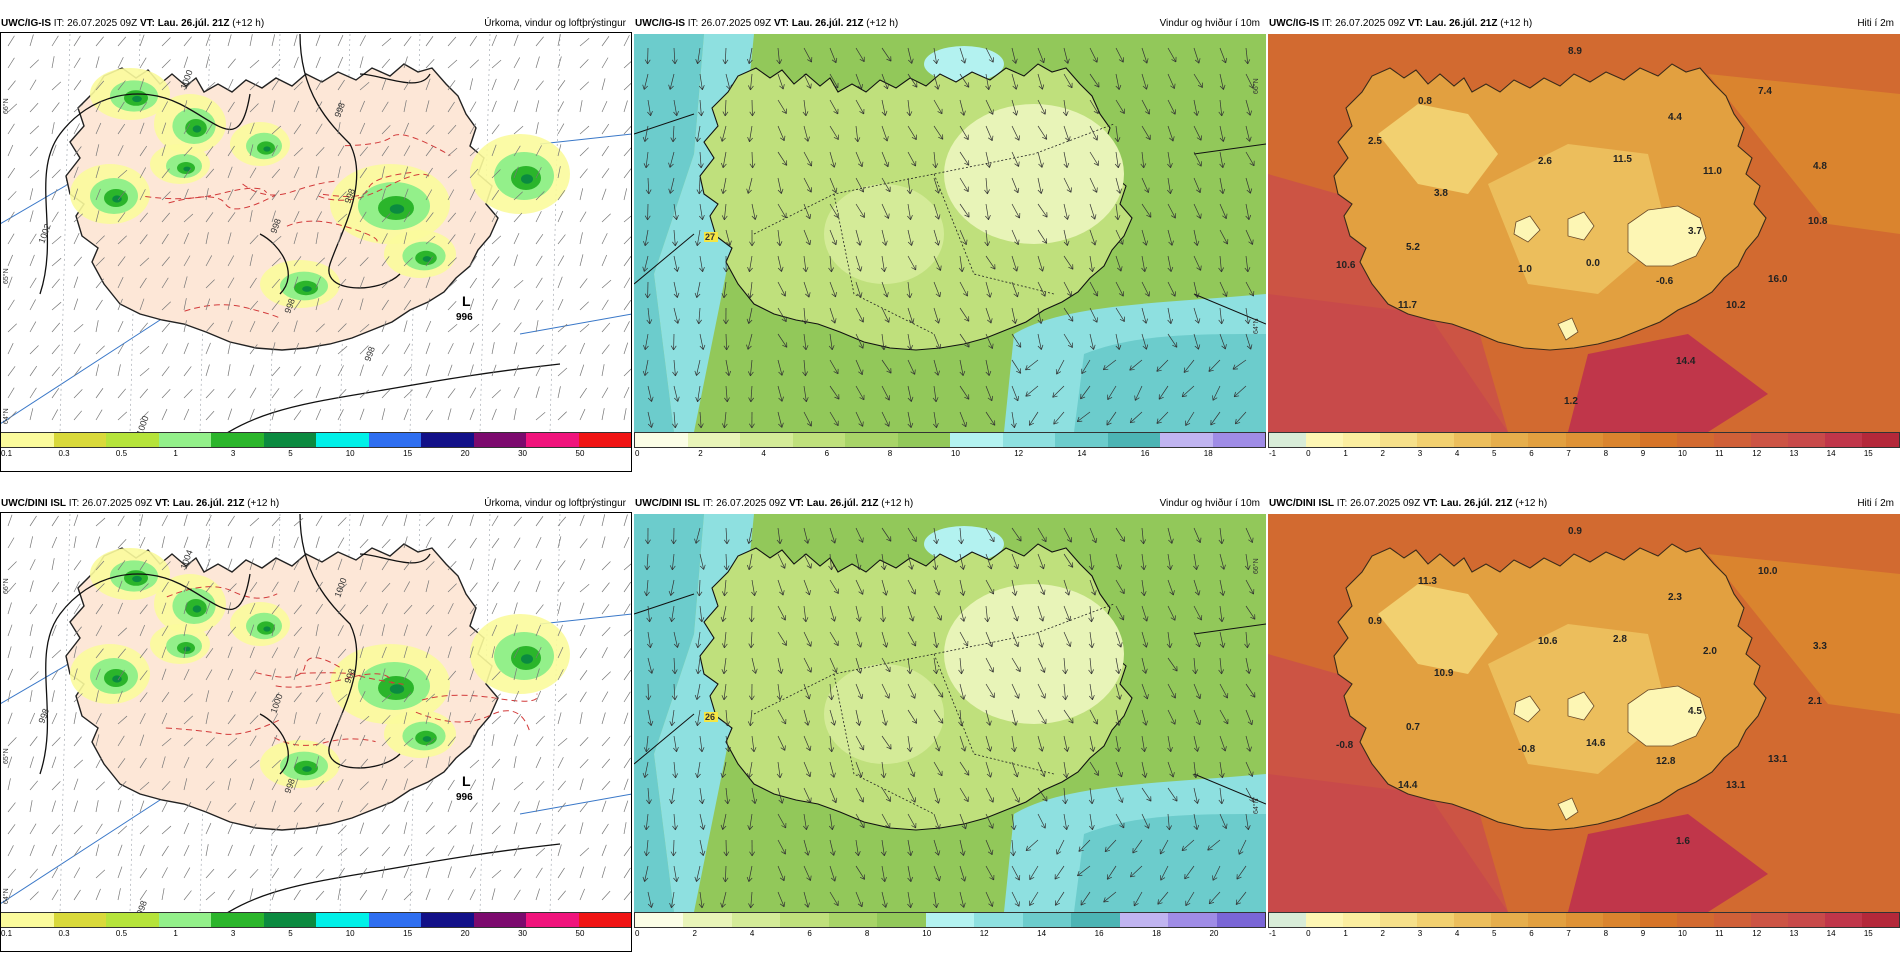 The height and width of the screenshot is (956, 1900). I want to click on legend-tick-label: 5, so click(1494, 933).